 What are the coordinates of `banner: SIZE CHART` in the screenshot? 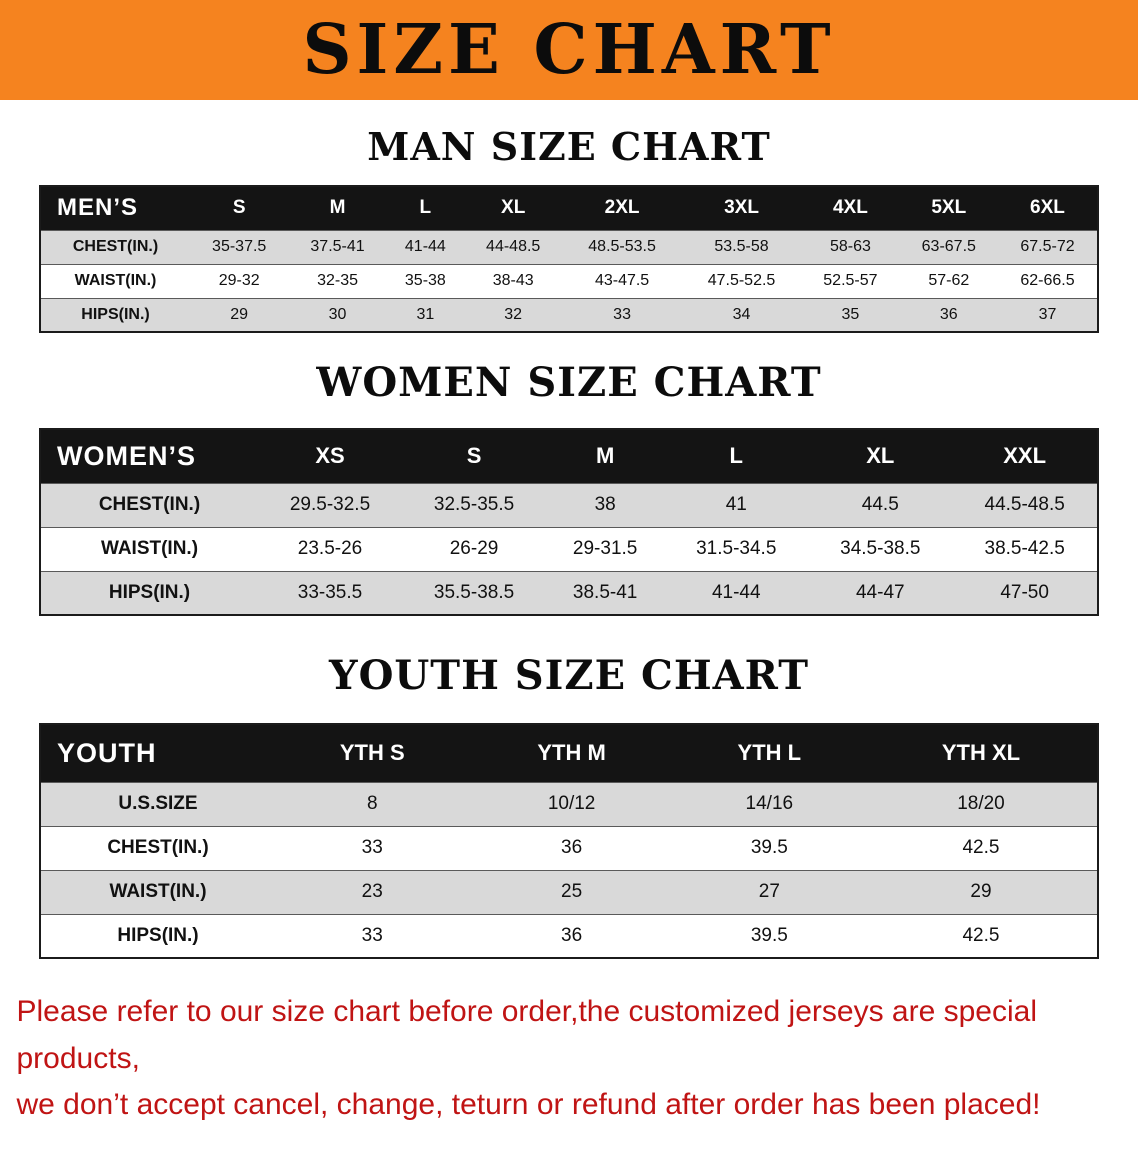 It's located at (569, 50).